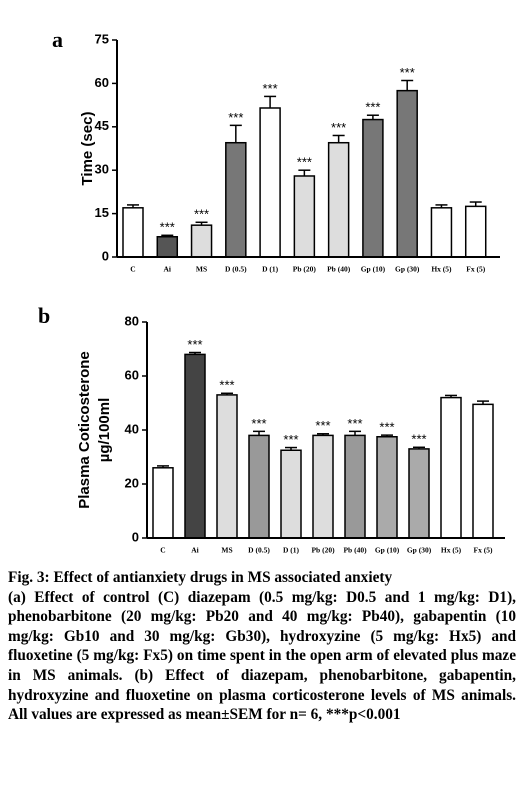 Image resolution: width=521 pixels, height=785 pixels. Describe the element at coordinates (102, 38) in the screenshot. I see `y-tick-label: 75` at that location.